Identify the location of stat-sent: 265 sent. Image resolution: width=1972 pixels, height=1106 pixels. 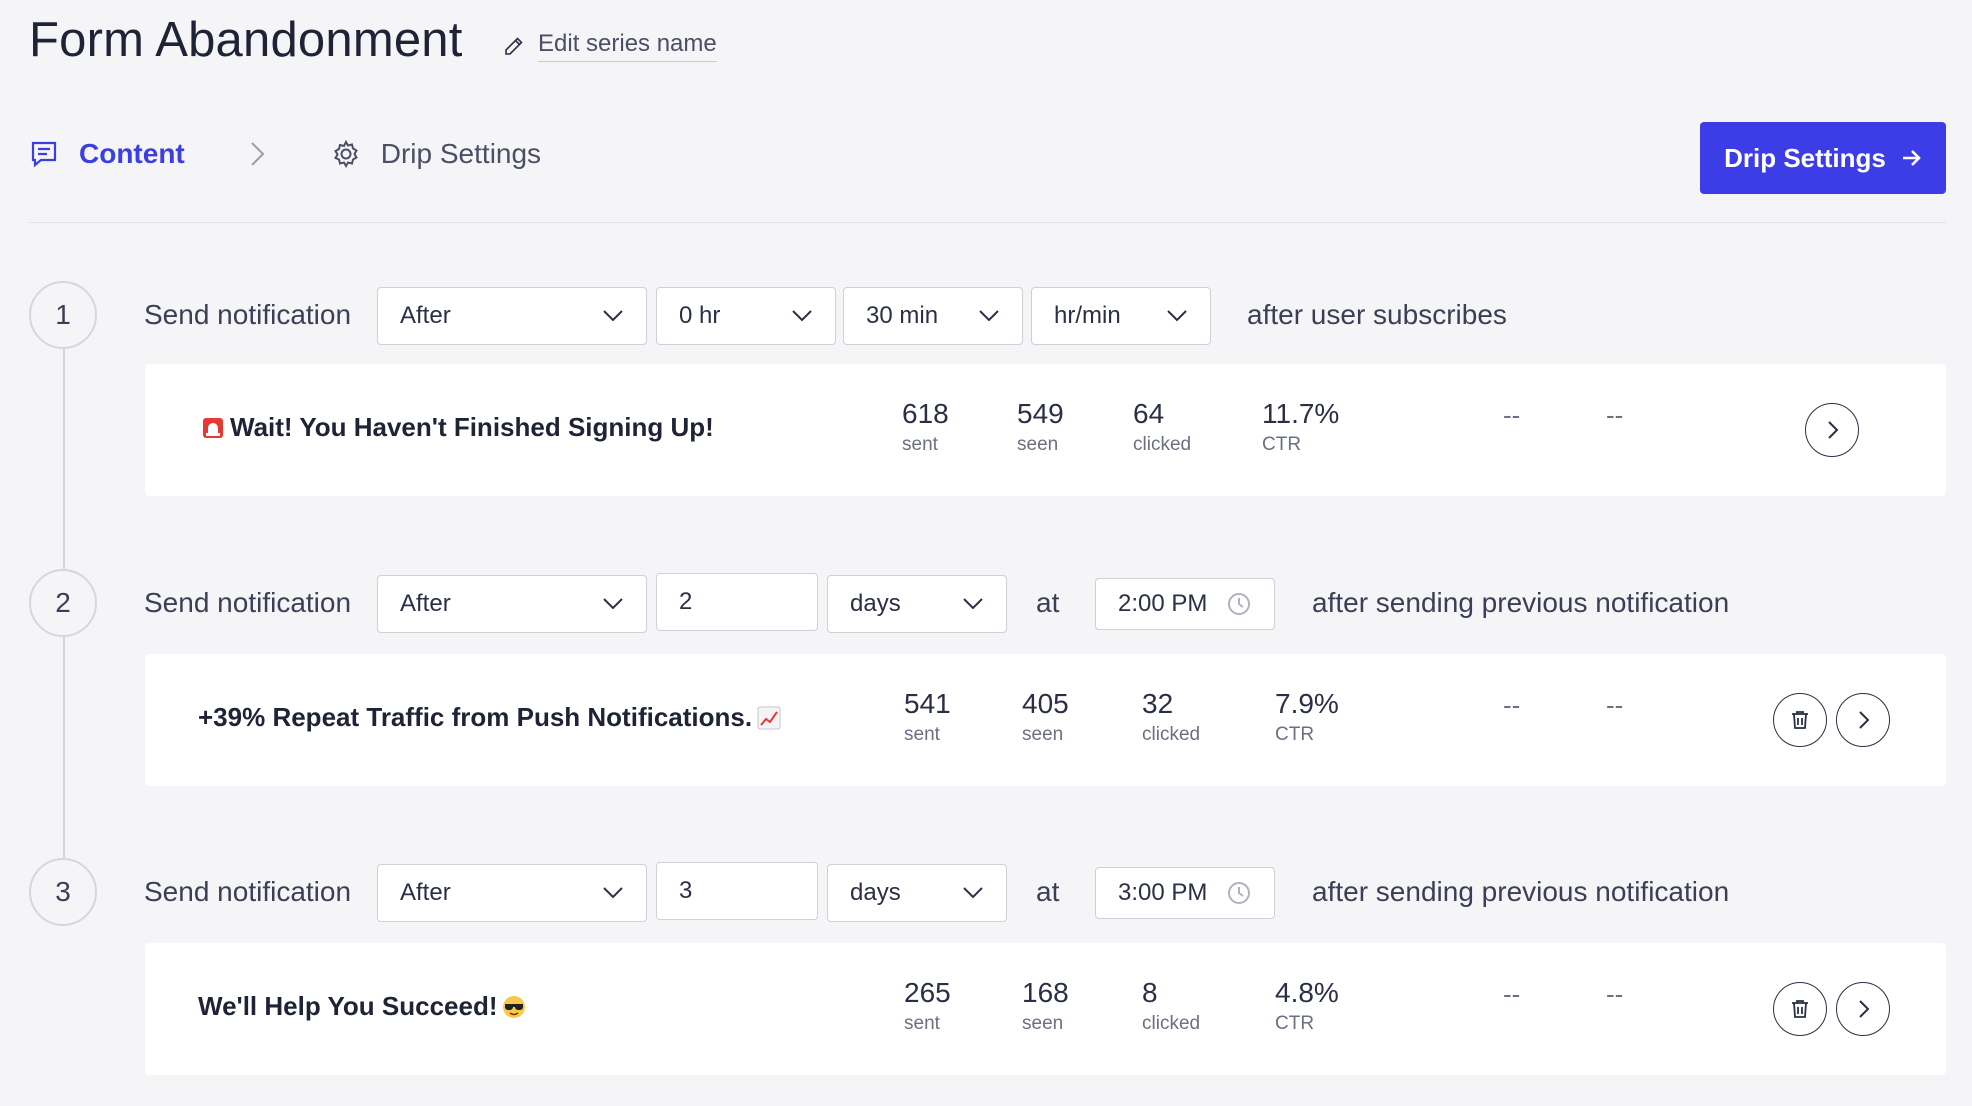
(927, 1005).